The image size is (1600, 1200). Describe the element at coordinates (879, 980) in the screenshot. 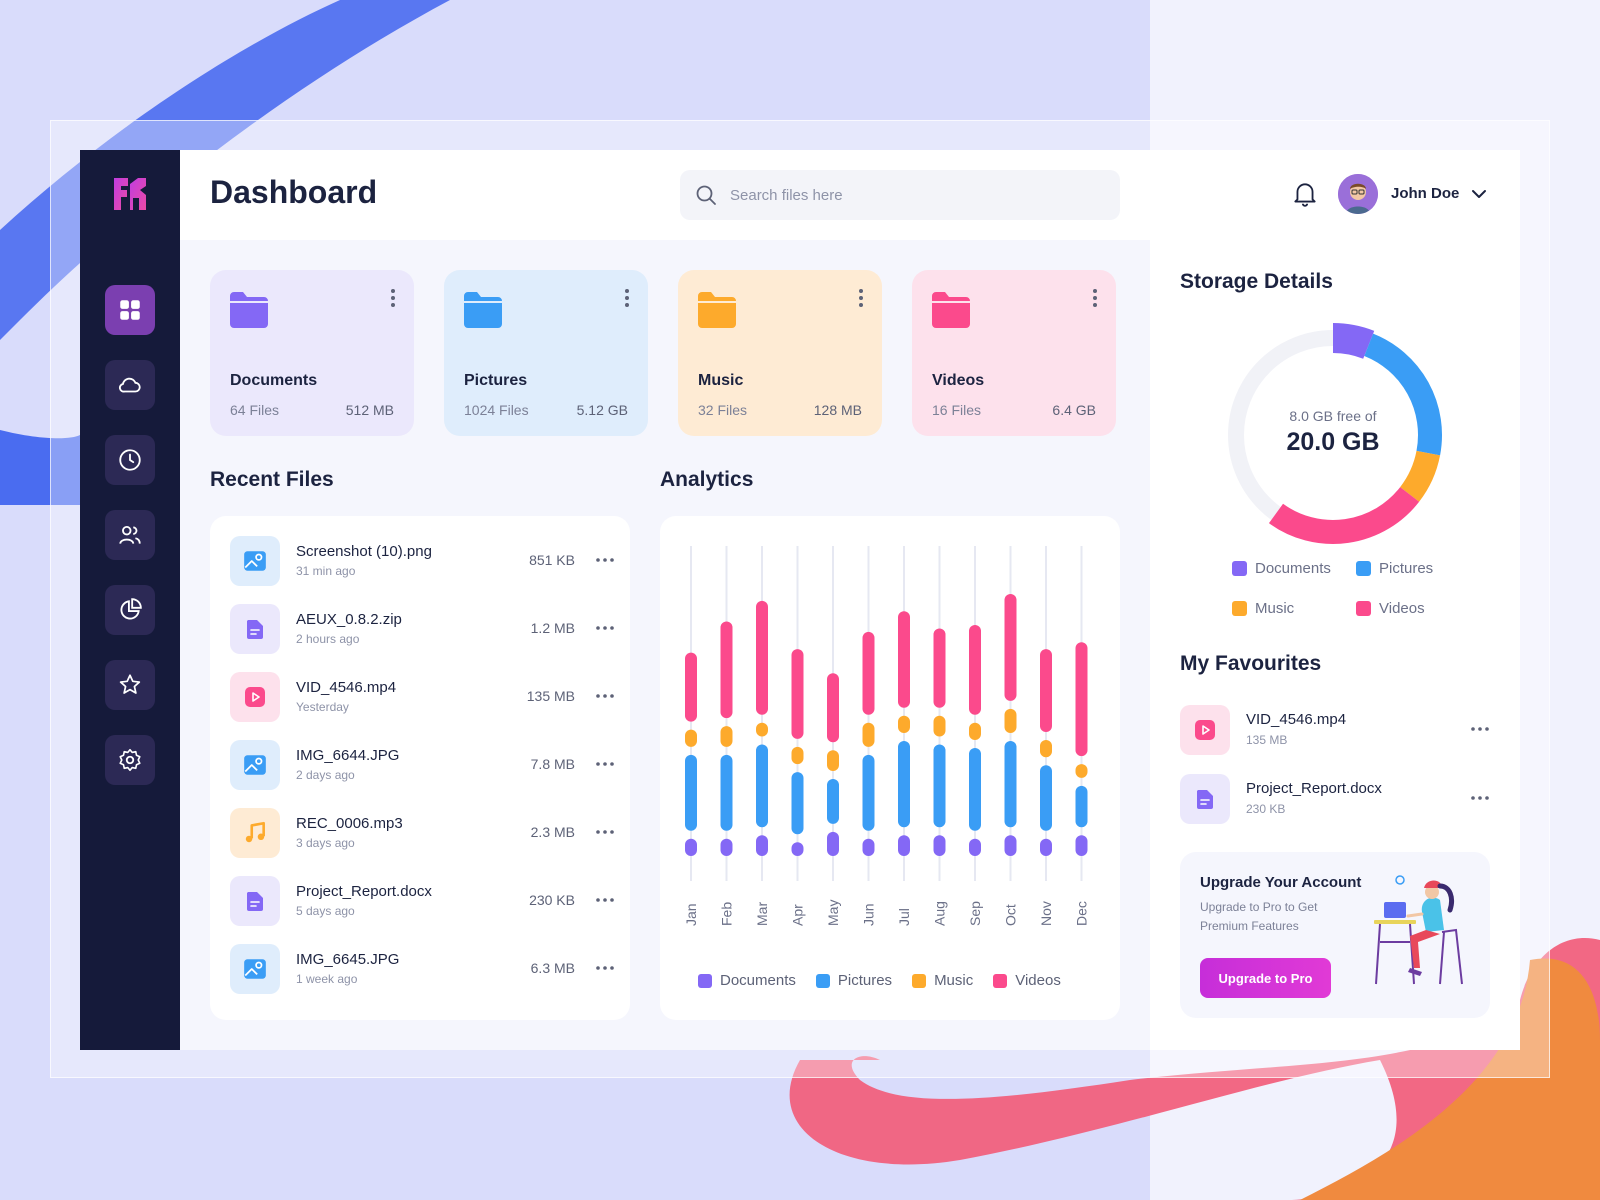

I see `chart-legend: Documents Pictures Music Videos` at that location.